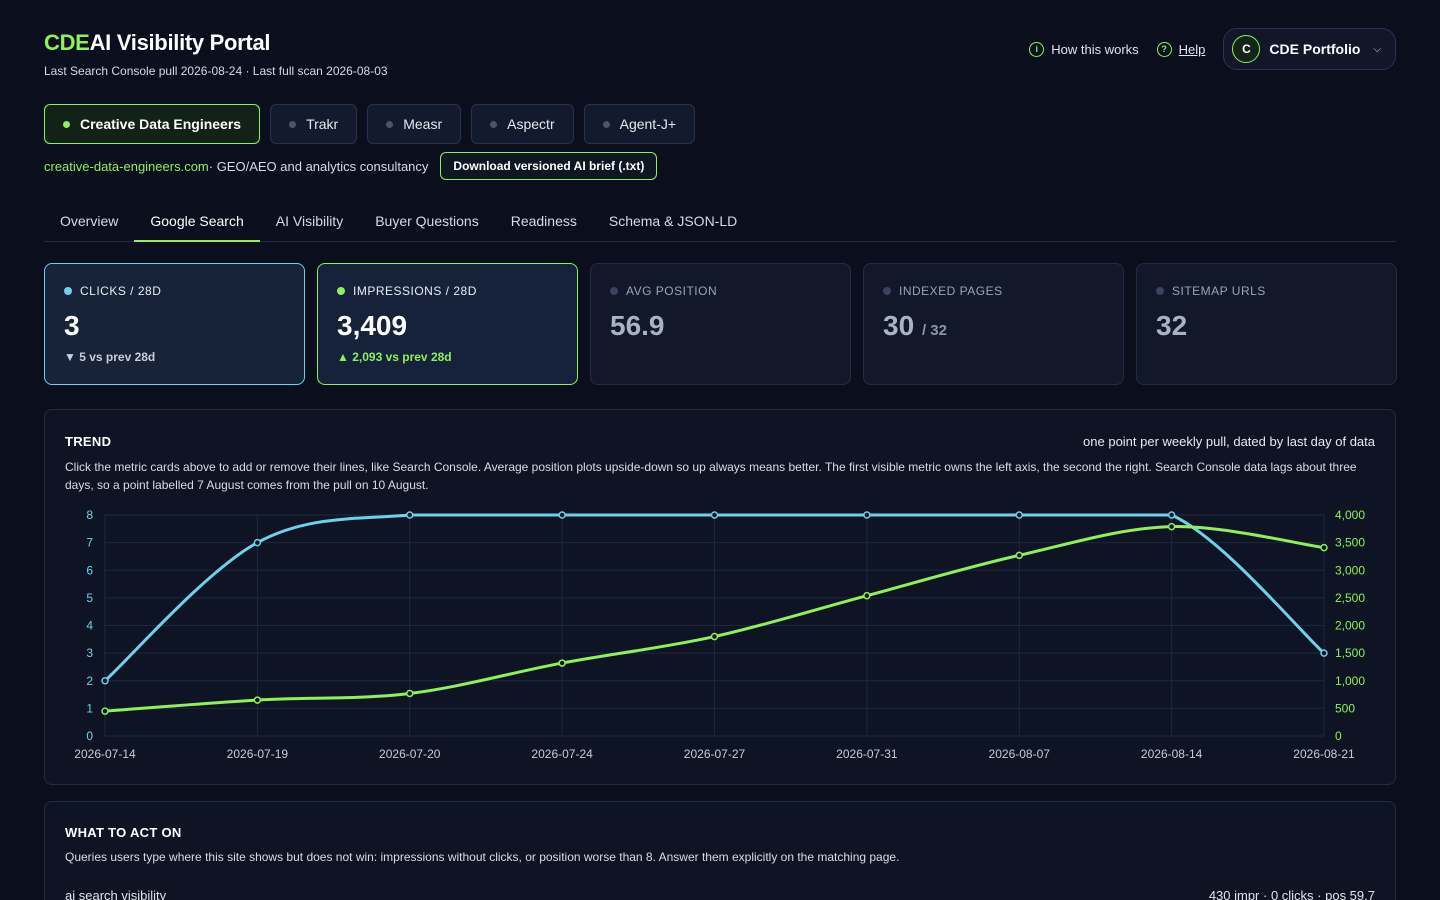 This screenshot has width=1440, height=900. What do you see at coordinates (89, 598) in the screenshot?
I see `y-left-tick-label: 5` at bounding box center [89, 598].